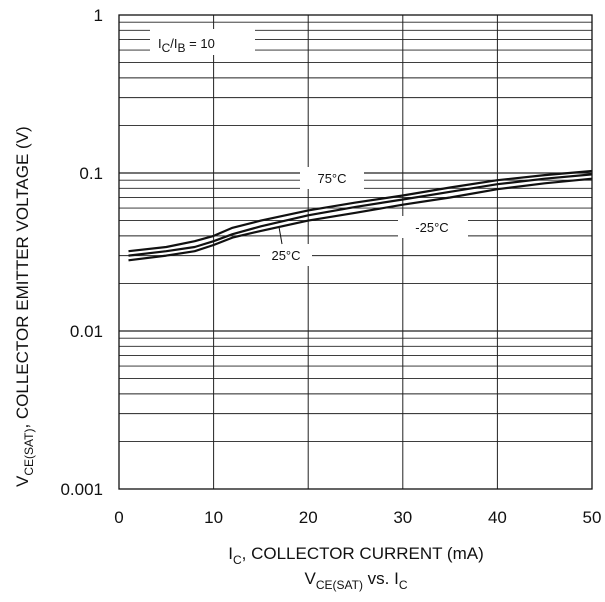 This screenshot has height=602, width=605. I want to click on series-label-neg25-text: -25°C, so click(431, 227).